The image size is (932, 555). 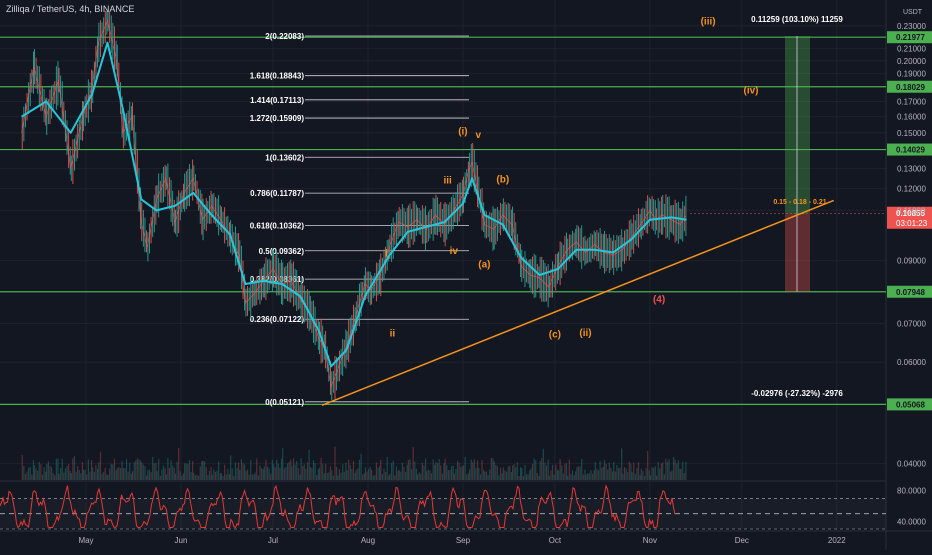 What do you see at coordinates (462, 131) in the screenshot?
I see `wave-label: (i)` at bounding box center [462, 131].